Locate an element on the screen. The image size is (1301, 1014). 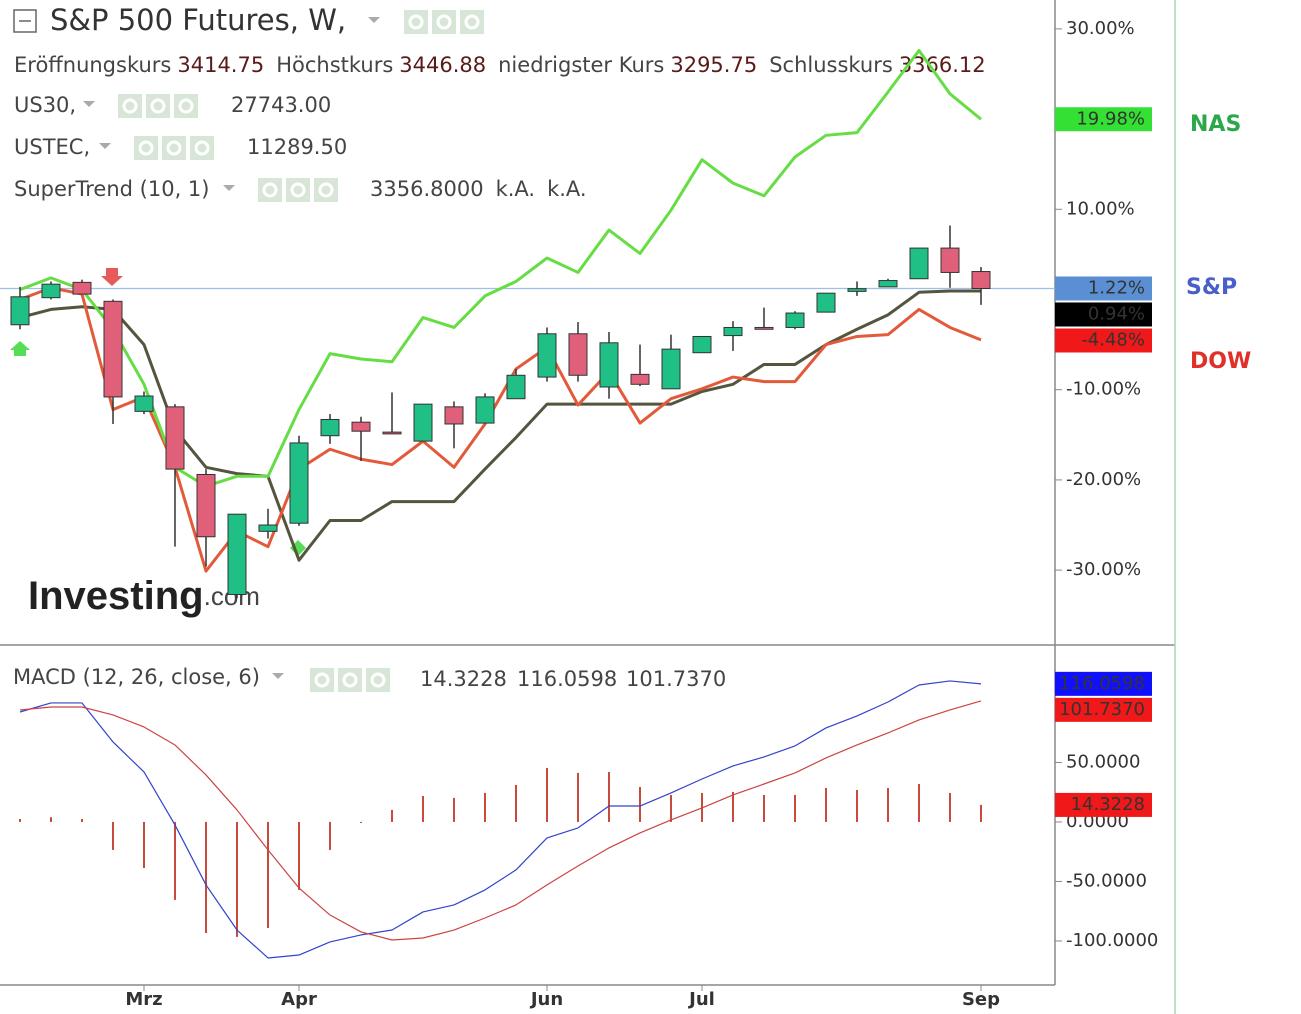
ohlc-value: 3295.75 is located at coordinates (713, 65).